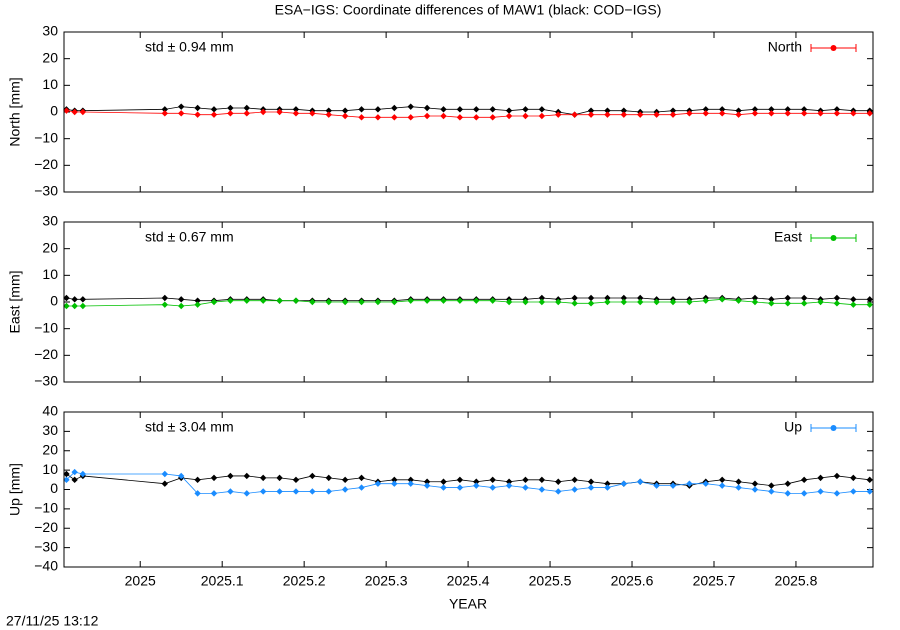 The image size is (900, 630). Describe the element at coordinates (788, 237) in the screenshot. I see `legend-label: East` at that location.